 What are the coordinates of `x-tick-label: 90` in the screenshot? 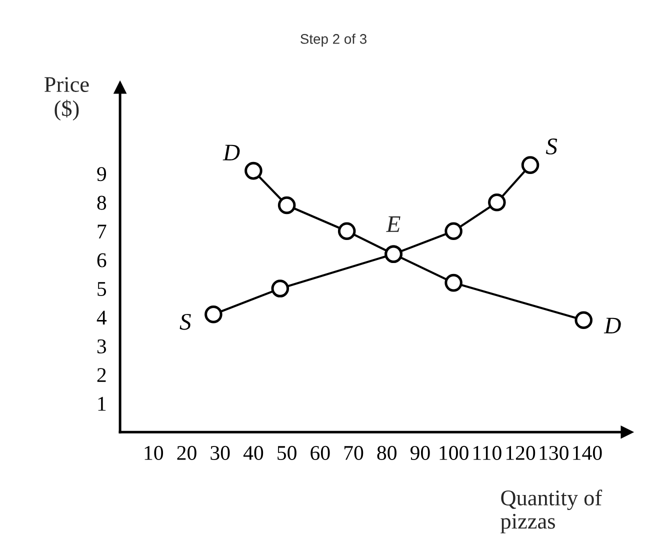 It's located at (420, 453).